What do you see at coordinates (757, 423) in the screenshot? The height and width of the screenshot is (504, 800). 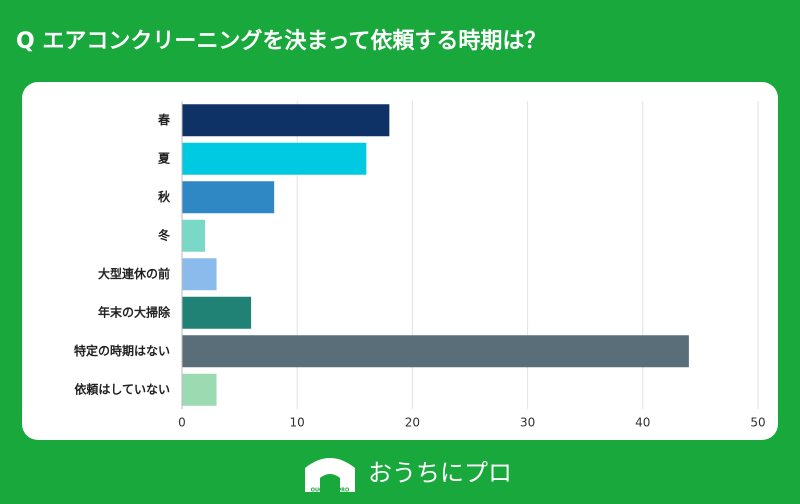 I see `x-tick-label: 50` at bounding box center [757, 423].